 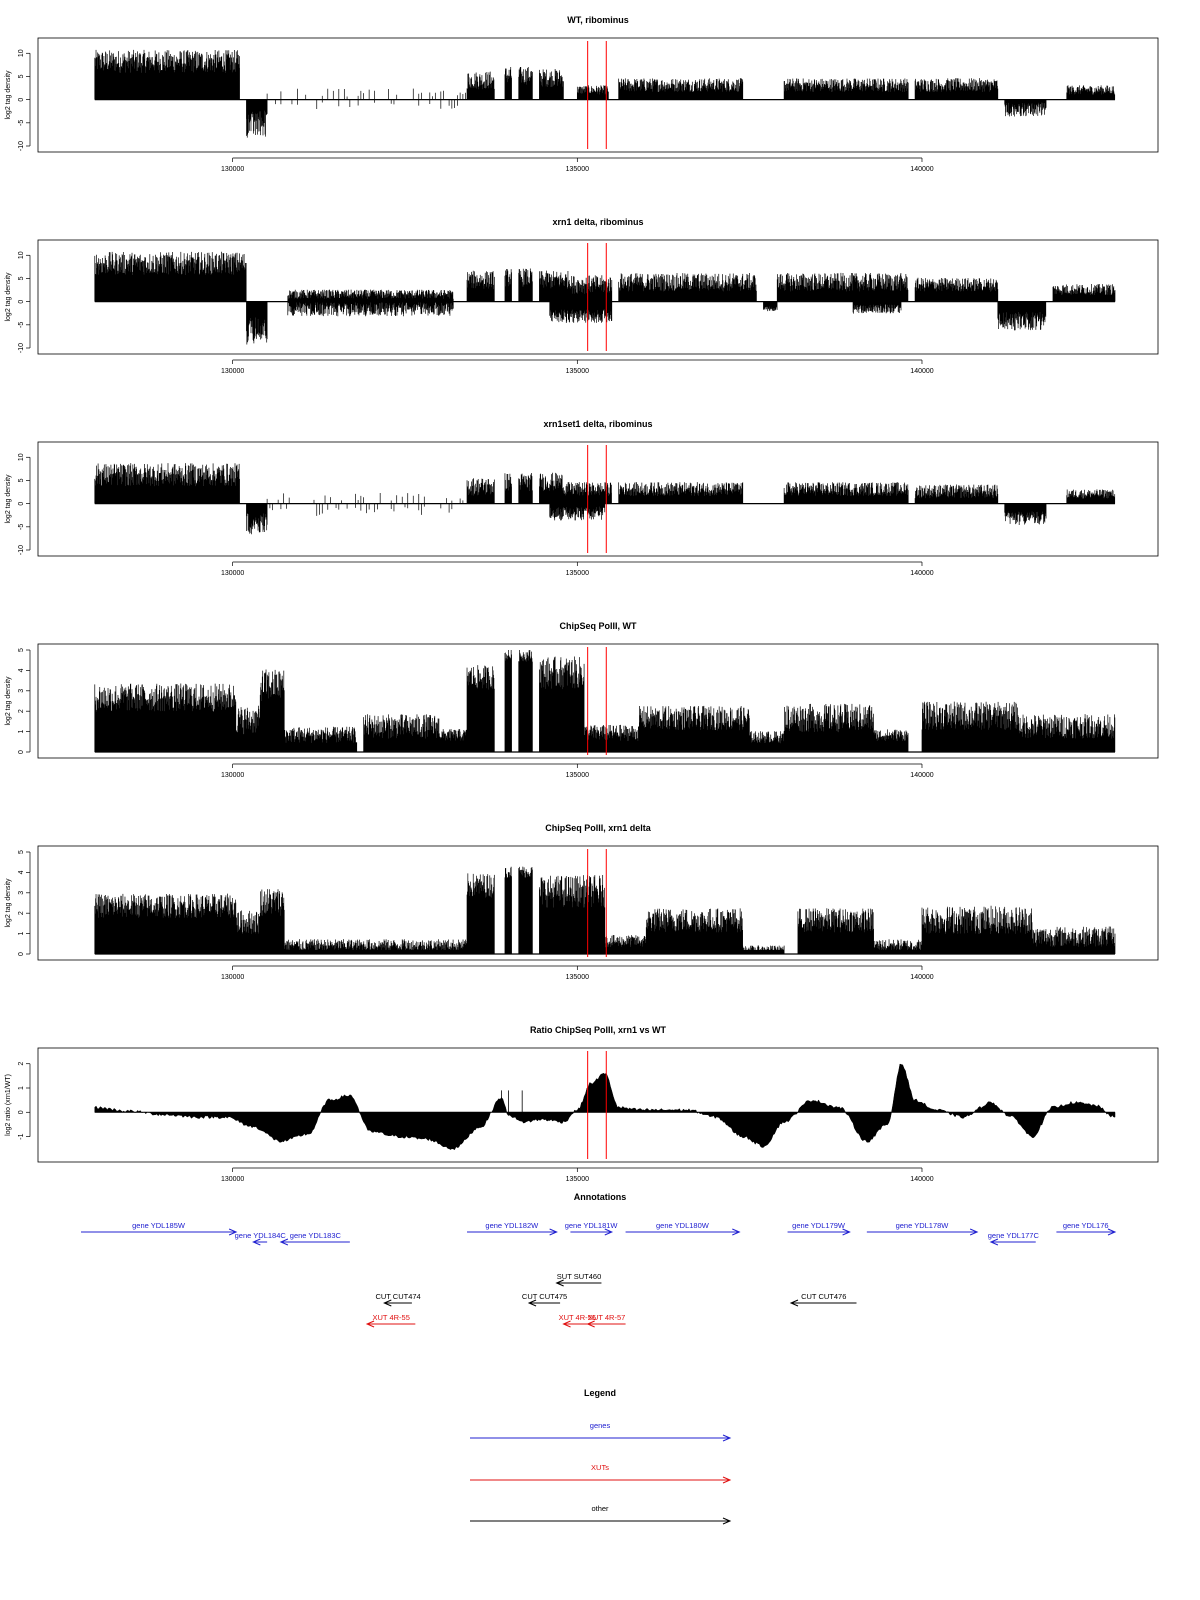 What do you see at coordinates (923, 1225) in the screenshot?
I see `feature-label: gene YDL178W` at bounding box center [923, 1225].